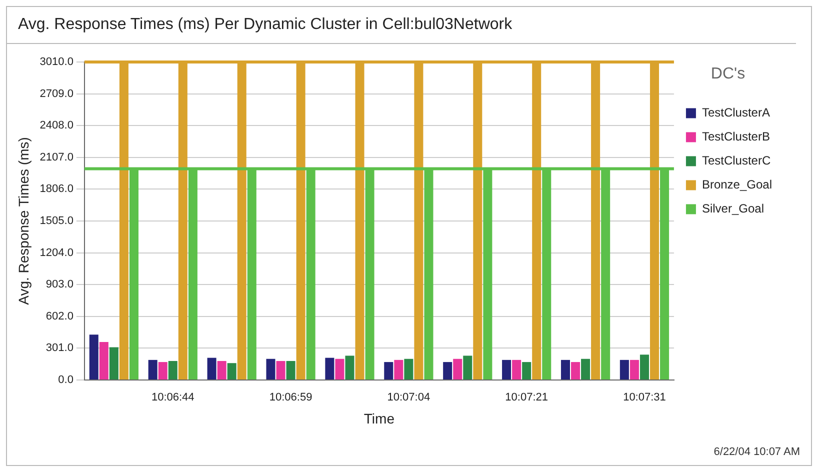  Describe the element at coordinates (401, 25) in the screenshot. I see `chart-title: Avg. Response Times (ms) Per Dynamic Cluster in Cell:bul03Network` at that location.